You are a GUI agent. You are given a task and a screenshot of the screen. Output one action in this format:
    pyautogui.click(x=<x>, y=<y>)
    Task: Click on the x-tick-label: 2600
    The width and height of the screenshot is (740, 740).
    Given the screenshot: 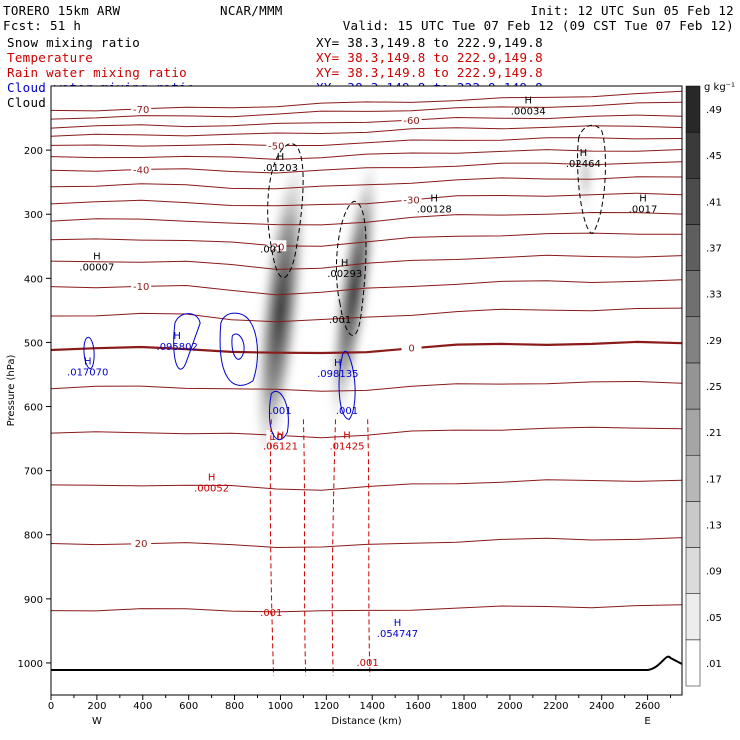 What is the action you would take?
    pyautogui.click(x=647, y=706)
    